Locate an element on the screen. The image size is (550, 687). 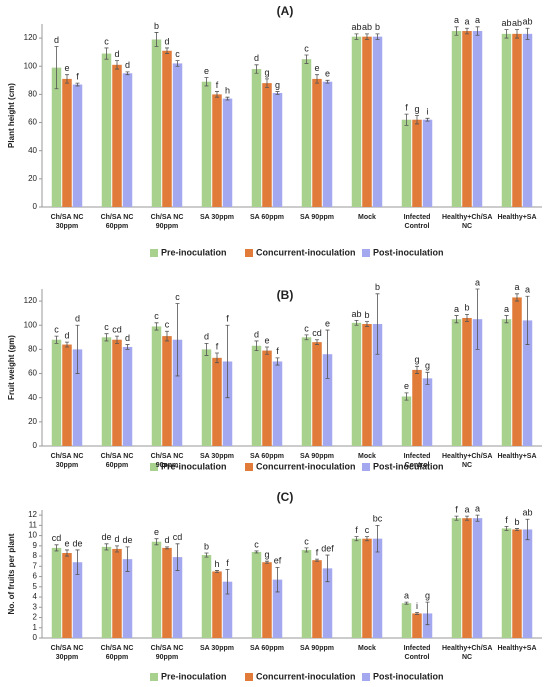
significance-letter: cd is located at coordinates (57, 538).